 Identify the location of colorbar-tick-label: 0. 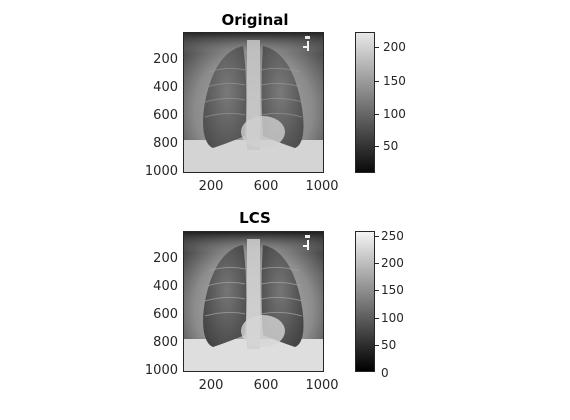
(385, 373).